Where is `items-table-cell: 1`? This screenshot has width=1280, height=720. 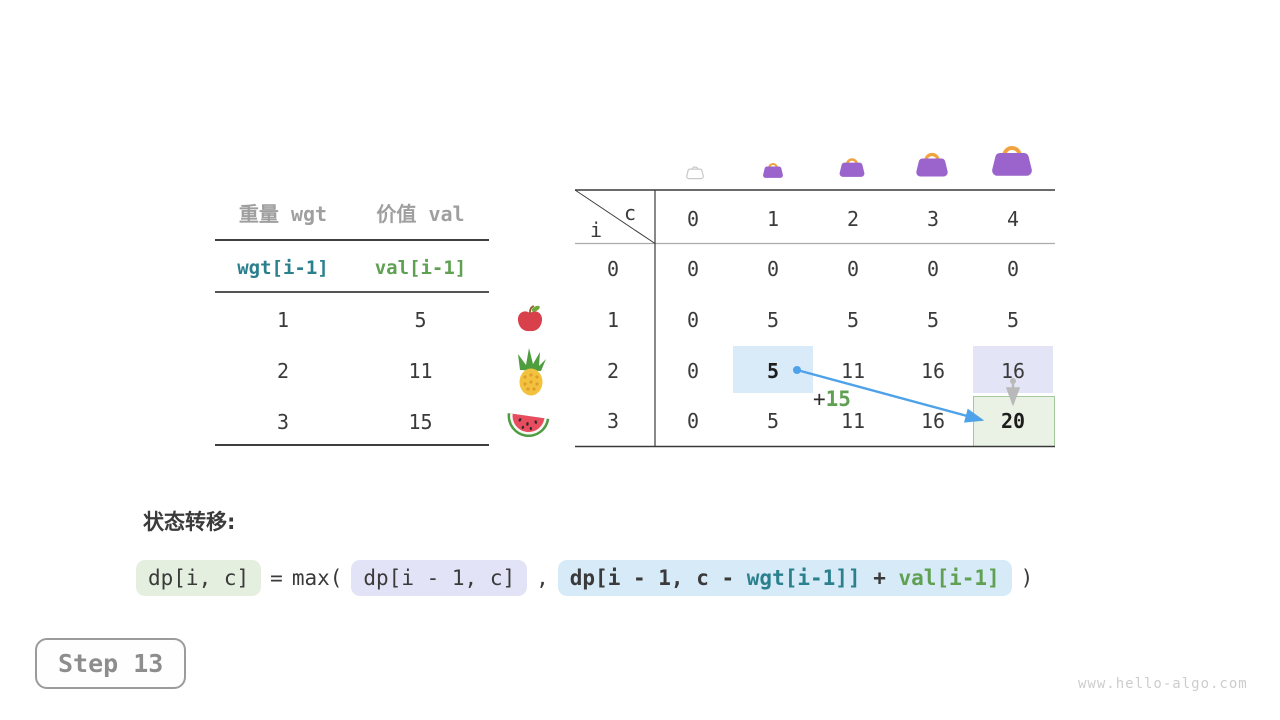 items-table-cell: 1 is located at coordinates (283, 320).